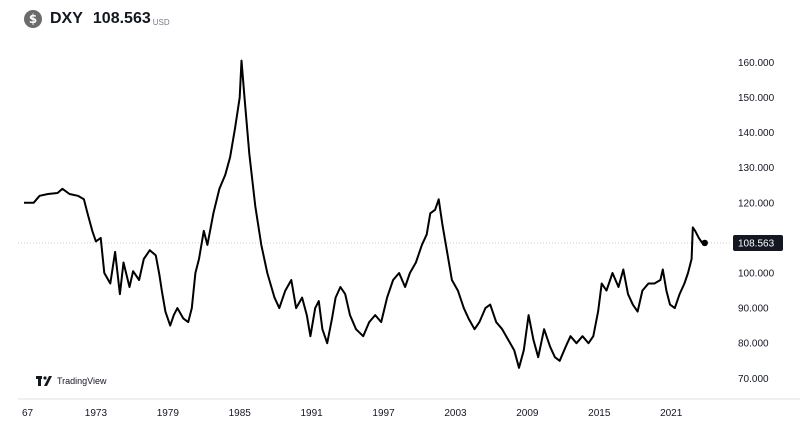 Image resolution: width=800 pixels, height=425 pixels. What do you see at coordinates (33, 19) in the screenshot?
I see `dollar-coin-icon: $` at bounding box center [33, 19].